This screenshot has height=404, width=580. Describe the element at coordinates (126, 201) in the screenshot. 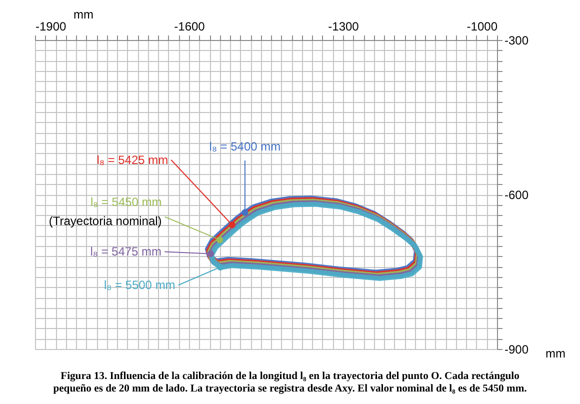

I see `text: l₈ = 5450 mm` at that location.